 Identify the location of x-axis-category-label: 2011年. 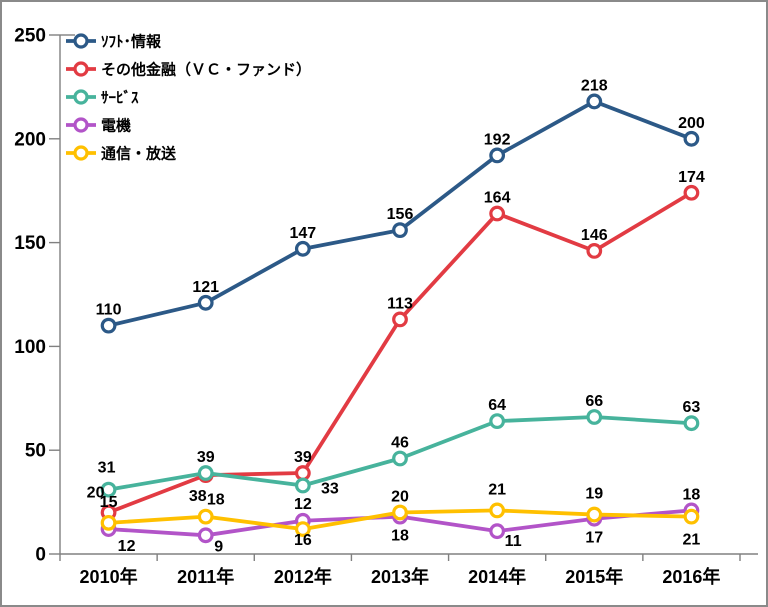
(205, 576).